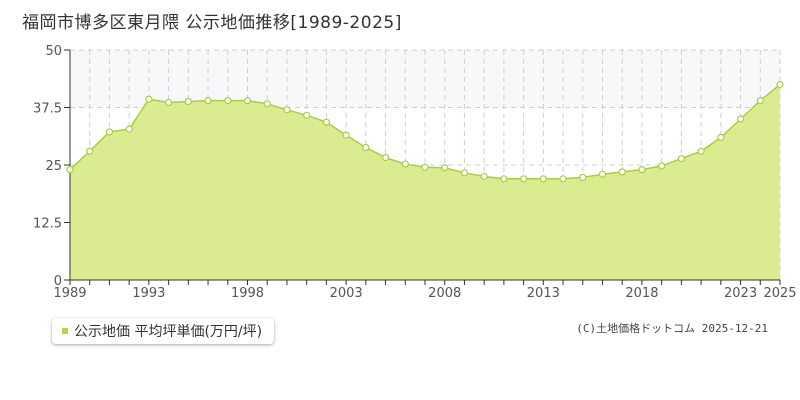 Image resolution: width=800 pixels, height=400 pixels. What do you see at coordinates (779, 293) in the screenshot?
I see `x-tick-label: 2025` at bounding box center [779, 293].